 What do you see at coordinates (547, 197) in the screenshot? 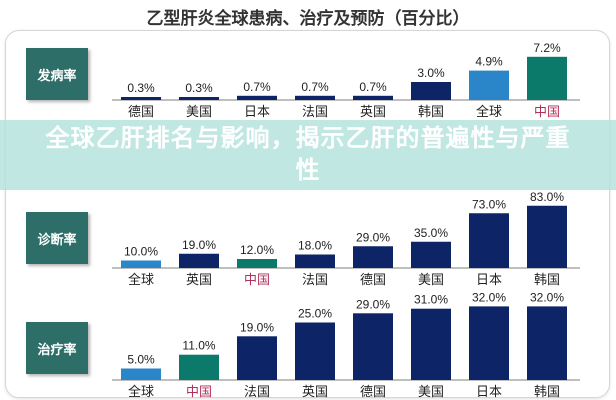
I see `value-label: 83.0%` at bounding box center [547, 197].